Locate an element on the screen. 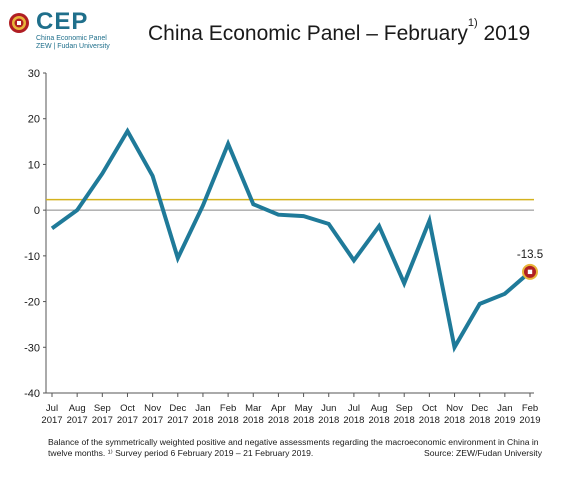  y-tick-label: -30 is located at coordinates (32, 348).